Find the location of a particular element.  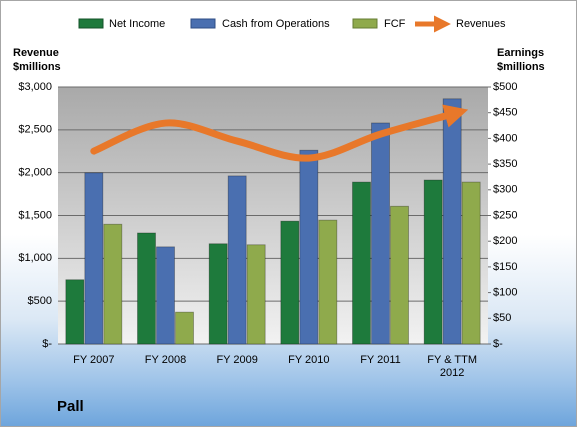

y2-tick-label: $350 is located at coordinates (505, 164).